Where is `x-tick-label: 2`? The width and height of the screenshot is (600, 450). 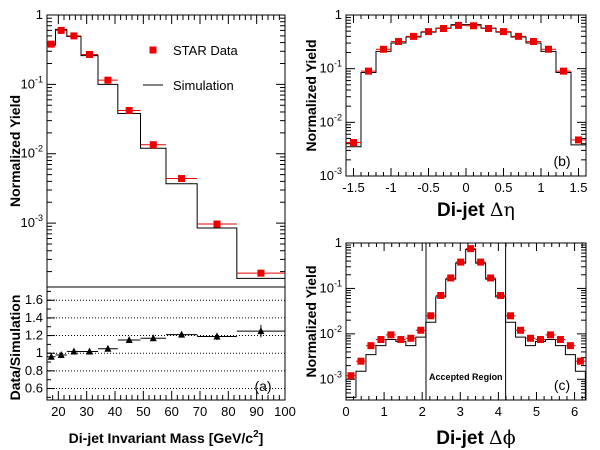 x-tick-label: 2 is located at coordinates (422, 411).